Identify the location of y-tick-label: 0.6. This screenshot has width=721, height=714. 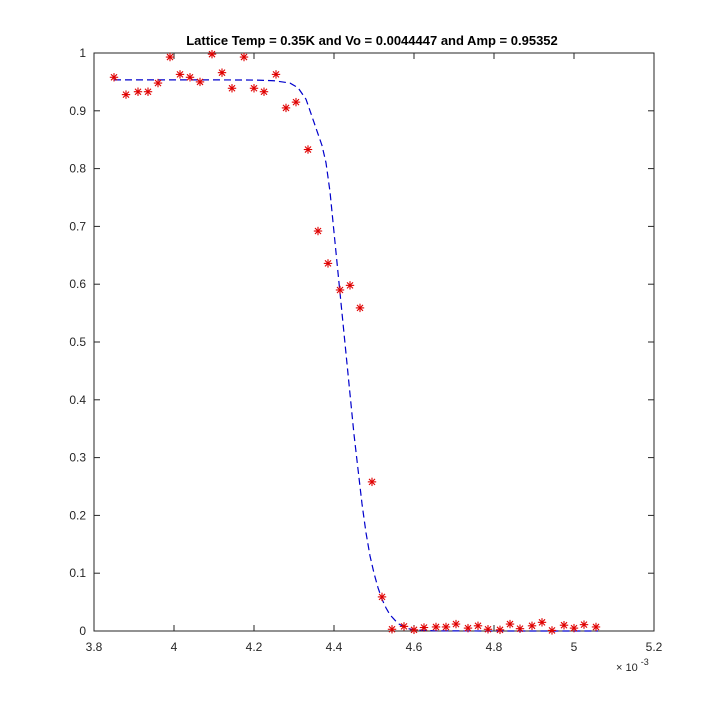
(77, 284).